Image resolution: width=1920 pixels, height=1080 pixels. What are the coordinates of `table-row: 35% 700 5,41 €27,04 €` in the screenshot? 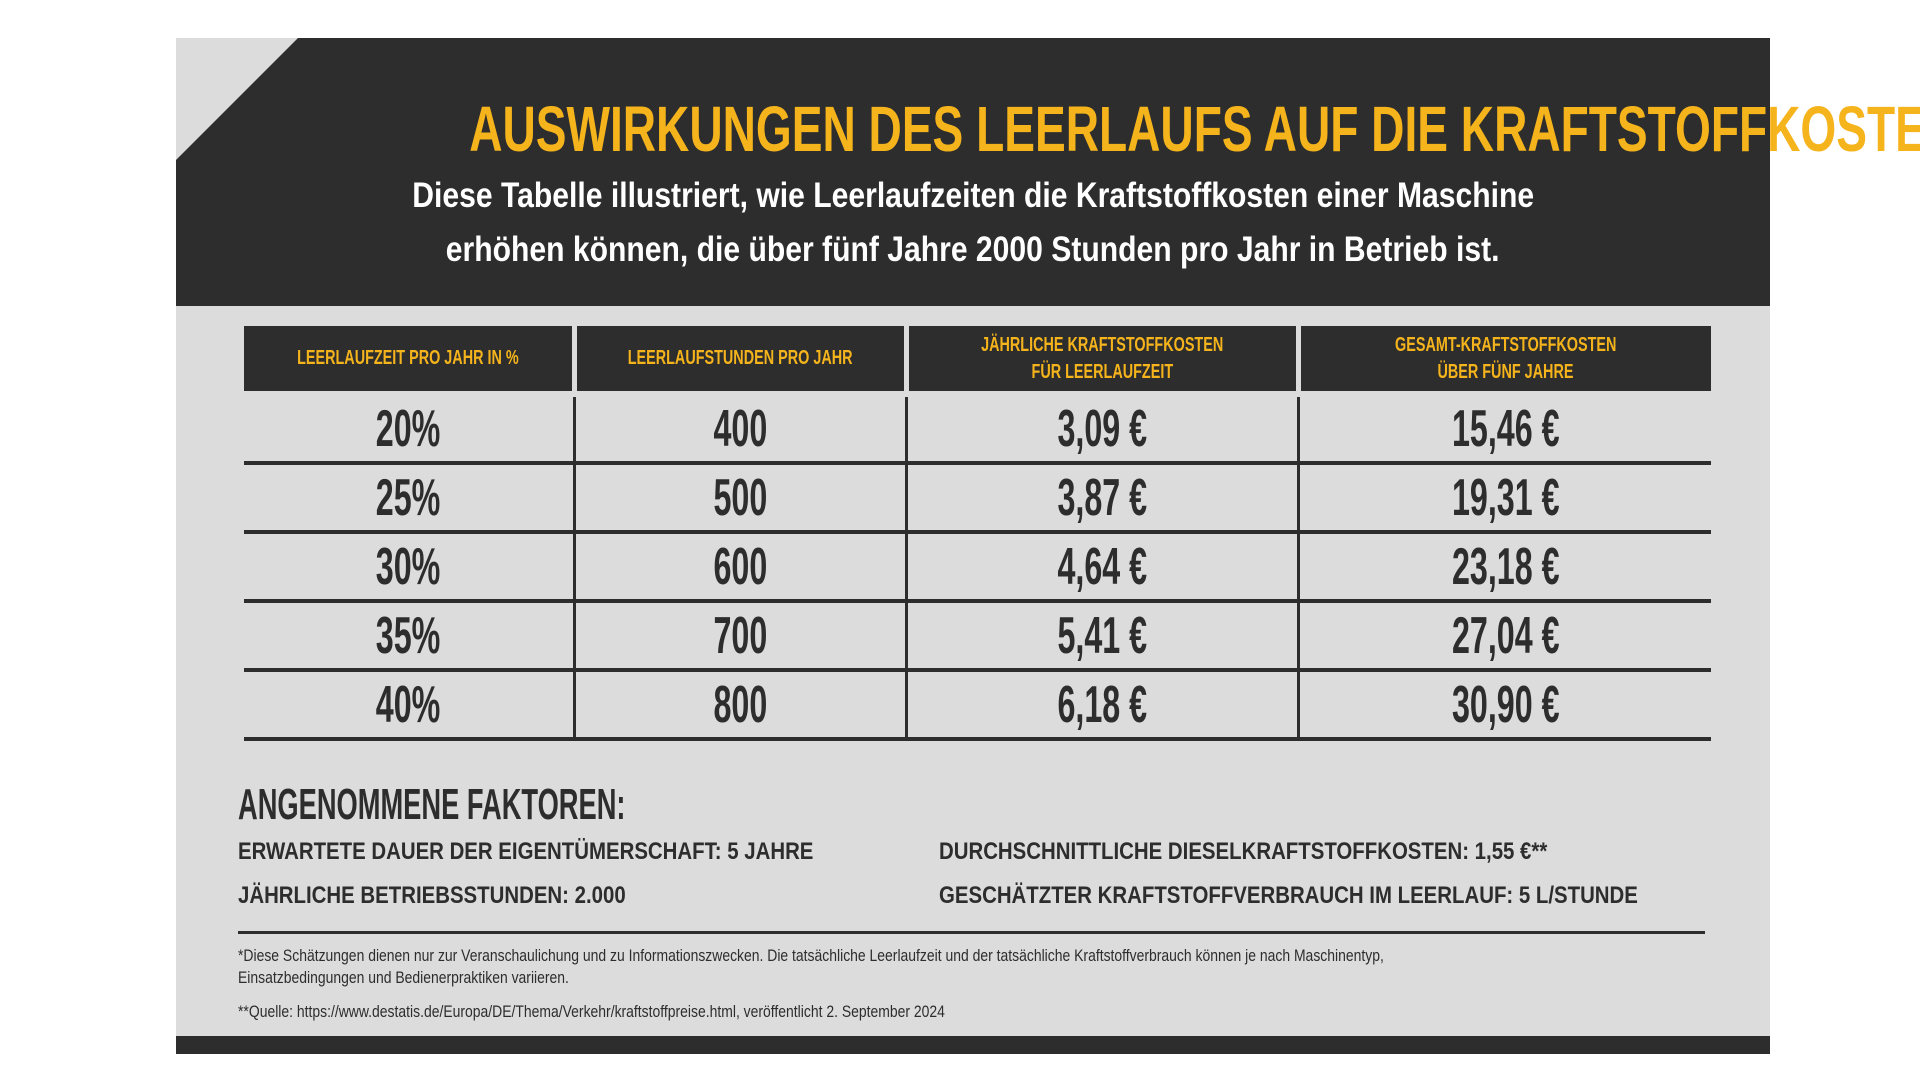 It's located at (977, 636).